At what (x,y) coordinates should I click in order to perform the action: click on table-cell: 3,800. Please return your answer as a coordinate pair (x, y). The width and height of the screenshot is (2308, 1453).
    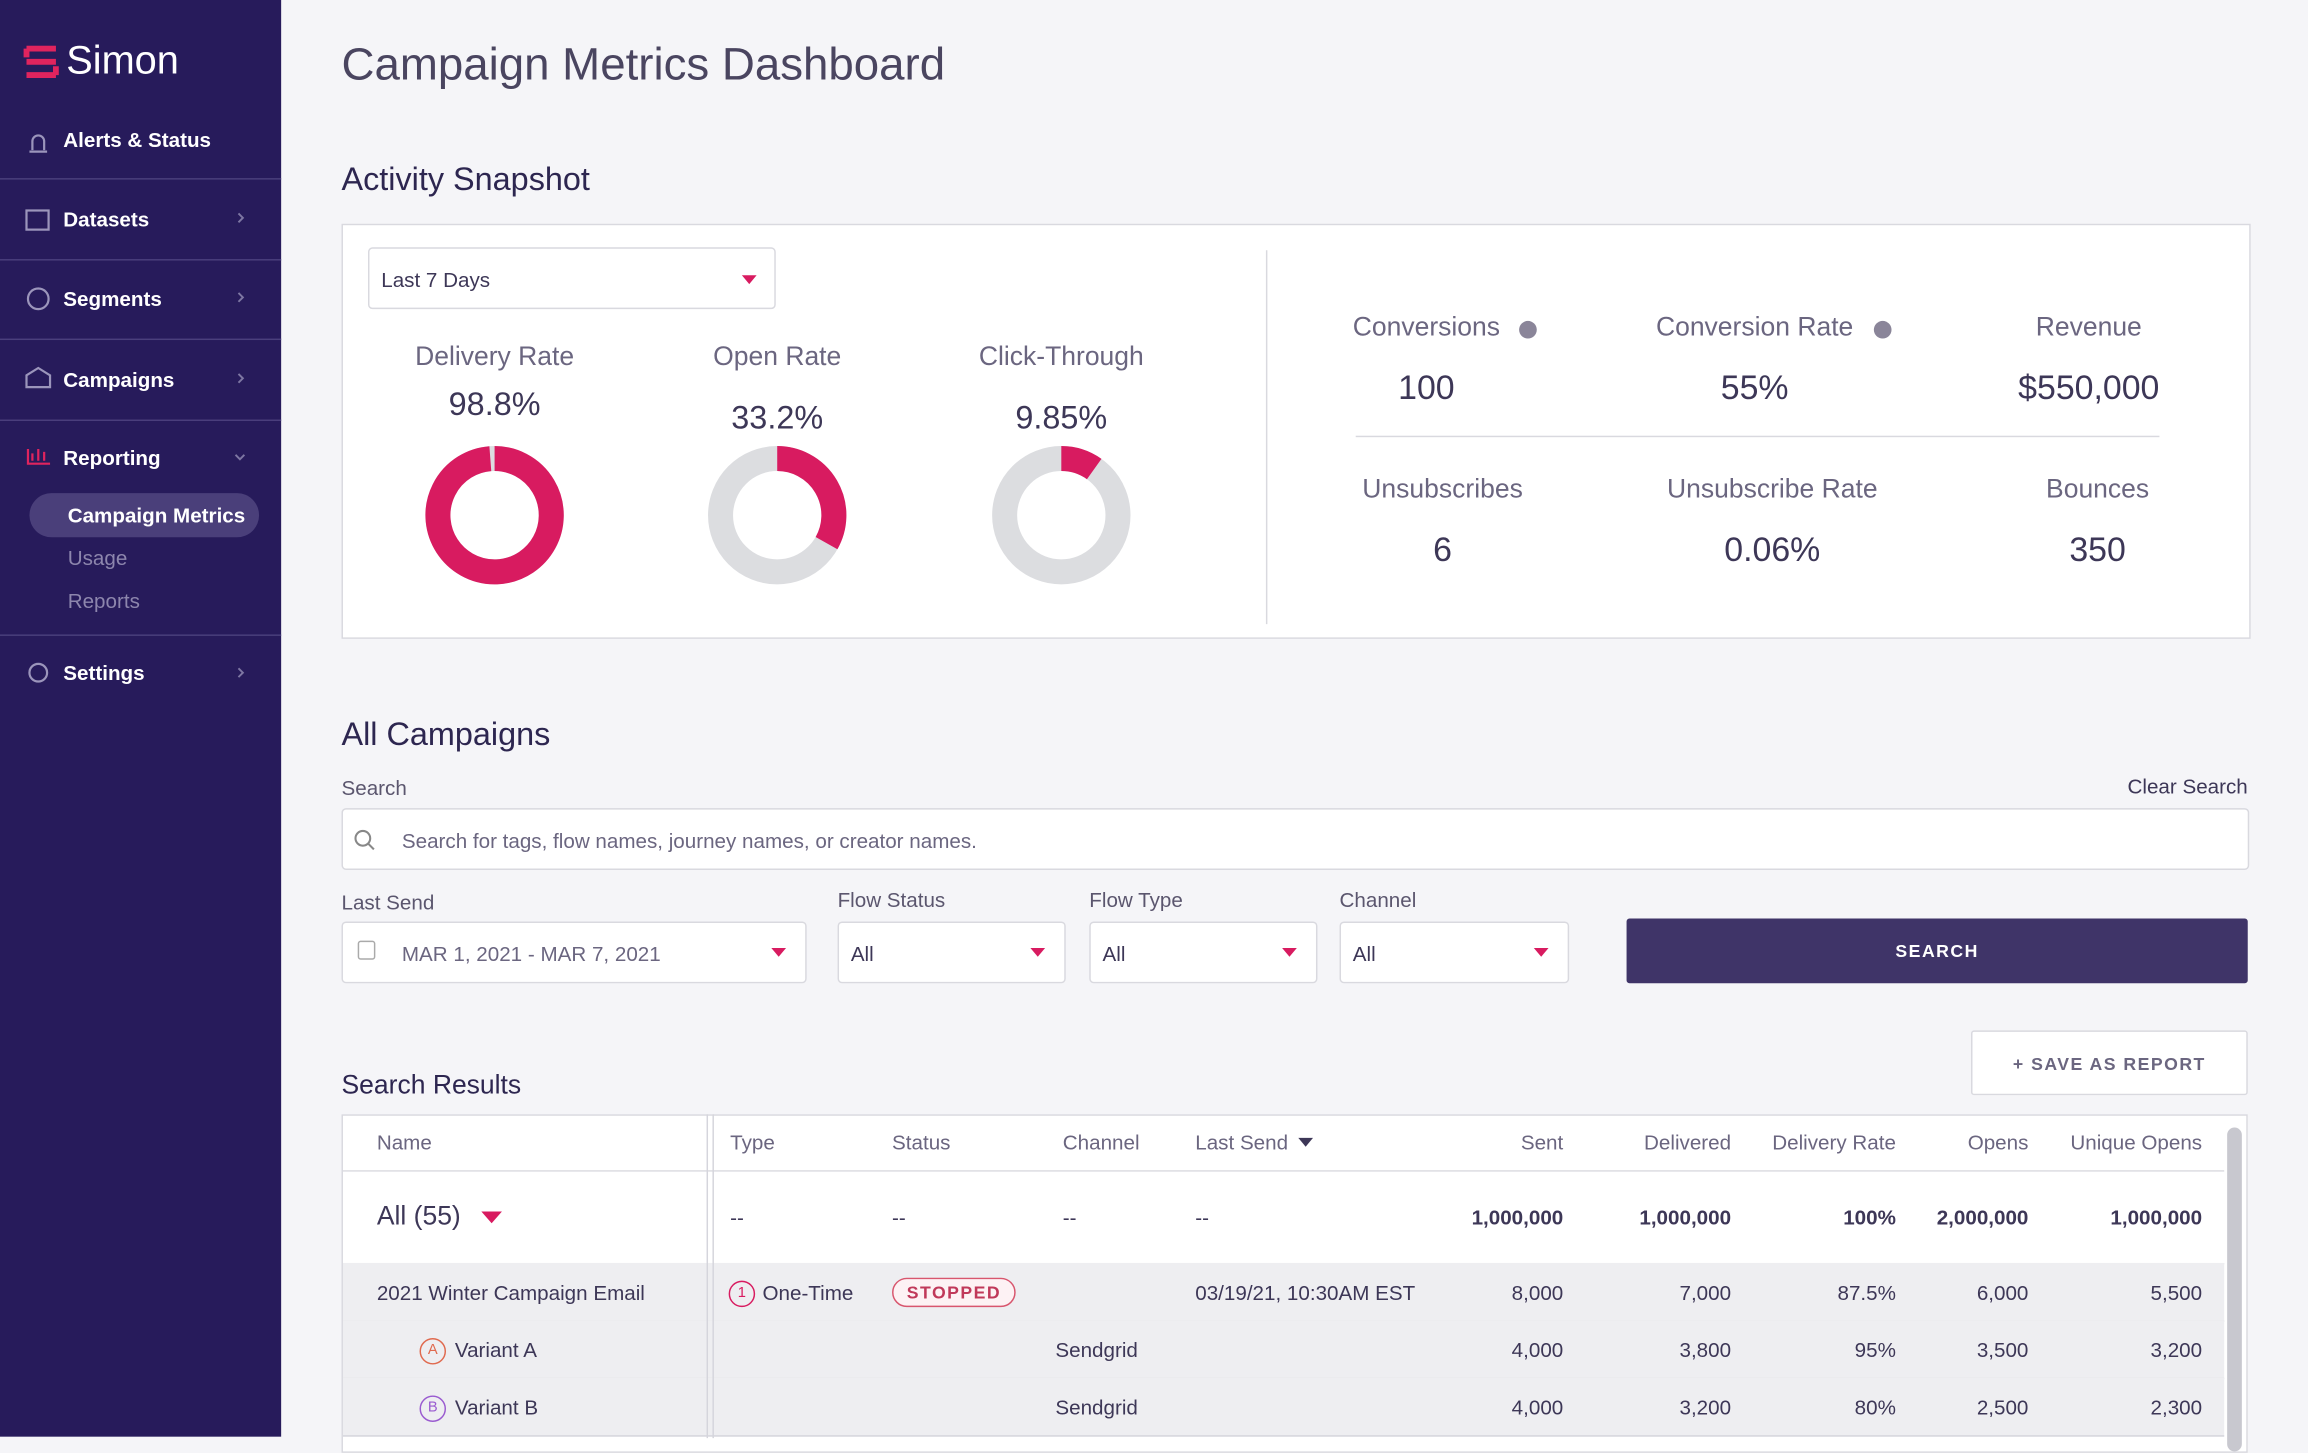
    Looking at the image, I should click on (1705, 1349).